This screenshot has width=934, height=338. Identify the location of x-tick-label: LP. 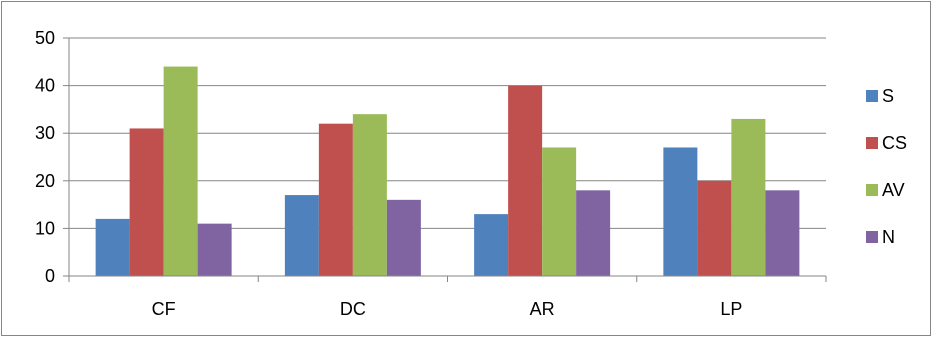
(731, 309).